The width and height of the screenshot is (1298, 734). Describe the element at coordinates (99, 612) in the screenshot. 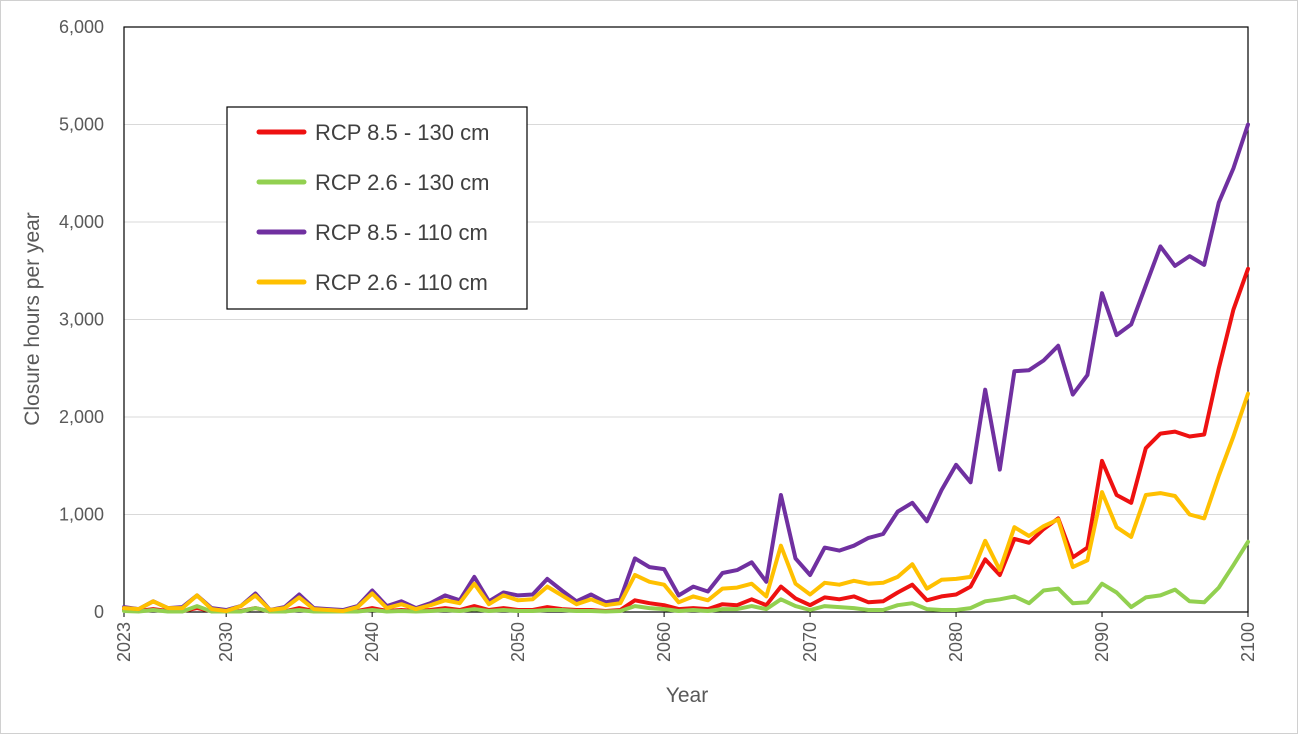

I see `y-tick-label: 0` at that location.